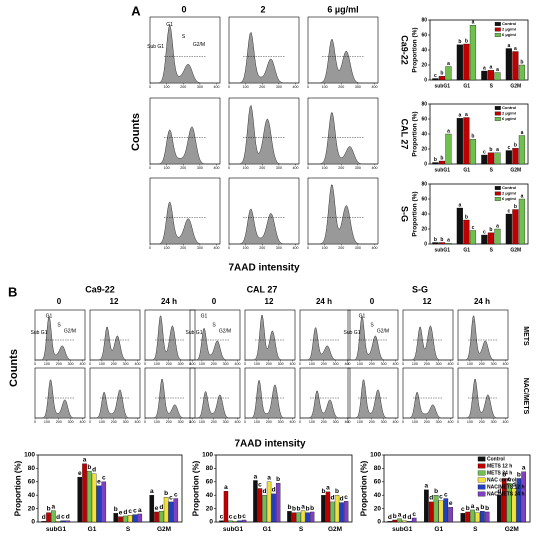  Describe the element at coordinates (428, 393) in the screenshot. I see `histogram-frame` at that location.